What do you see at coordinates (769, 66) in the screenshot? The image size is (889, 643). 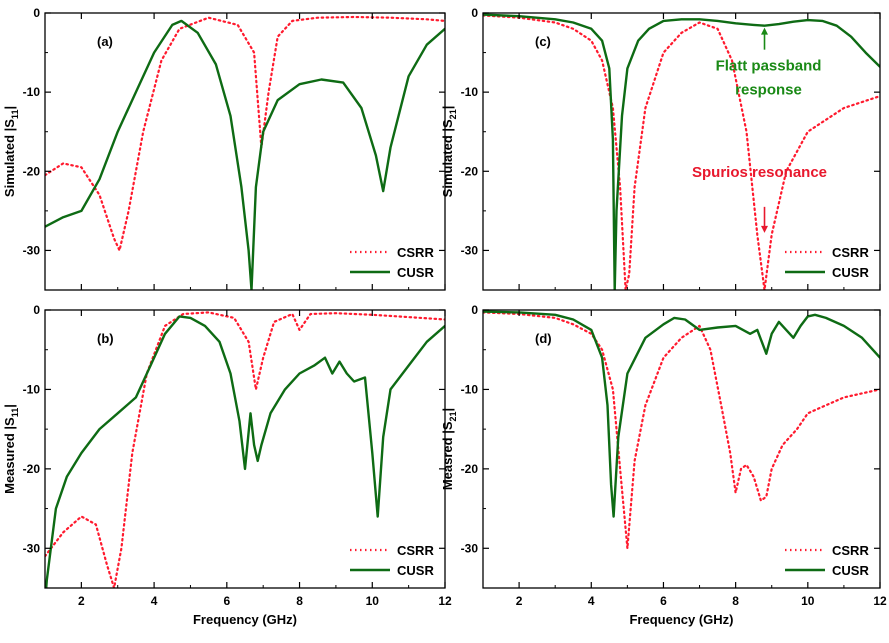 I see `annotation-text: Flatt passband` at bounding box center [769, 66].